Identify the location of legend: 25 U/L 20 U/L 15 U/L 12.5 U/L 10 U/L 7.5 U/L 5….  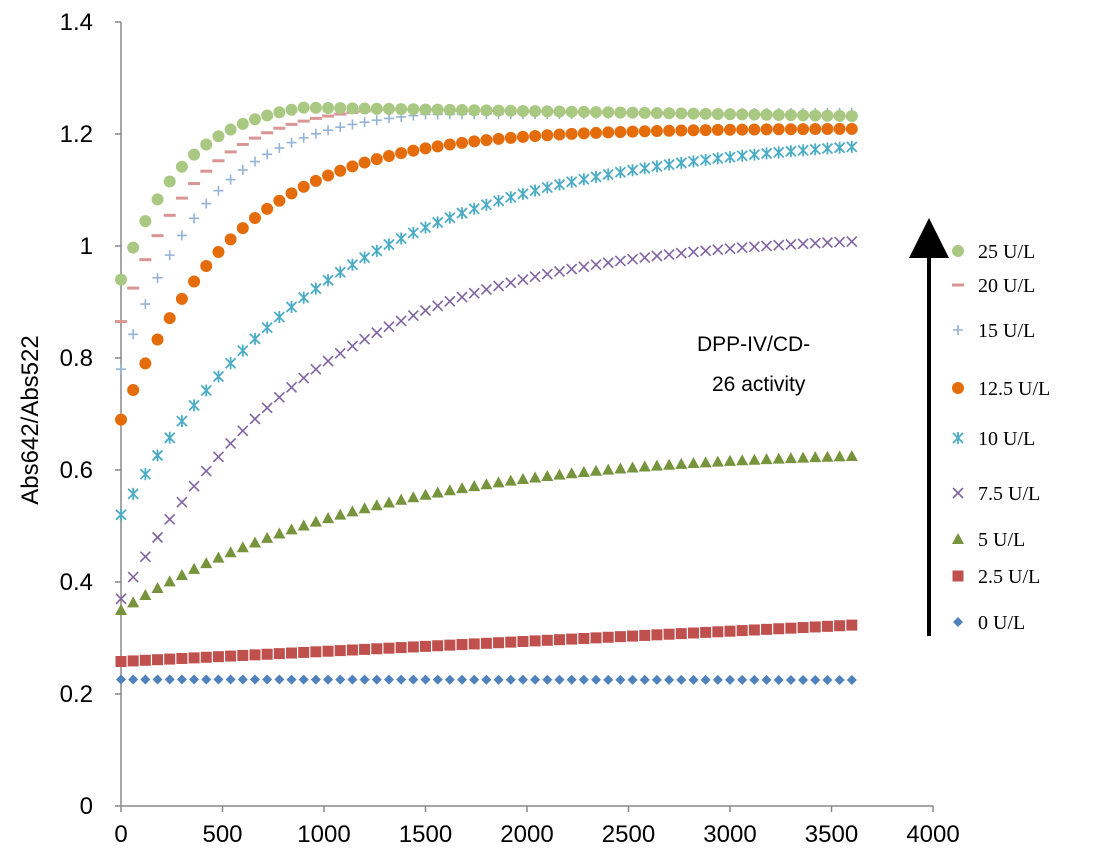
(1001, 437).